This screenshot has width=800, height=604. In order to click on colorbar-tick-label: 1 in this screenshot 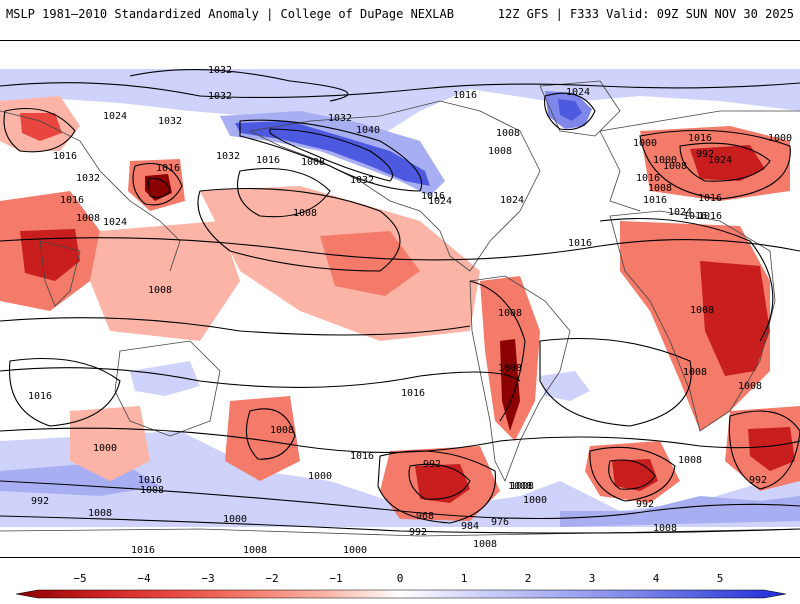, I will do `click(464, 578)`.